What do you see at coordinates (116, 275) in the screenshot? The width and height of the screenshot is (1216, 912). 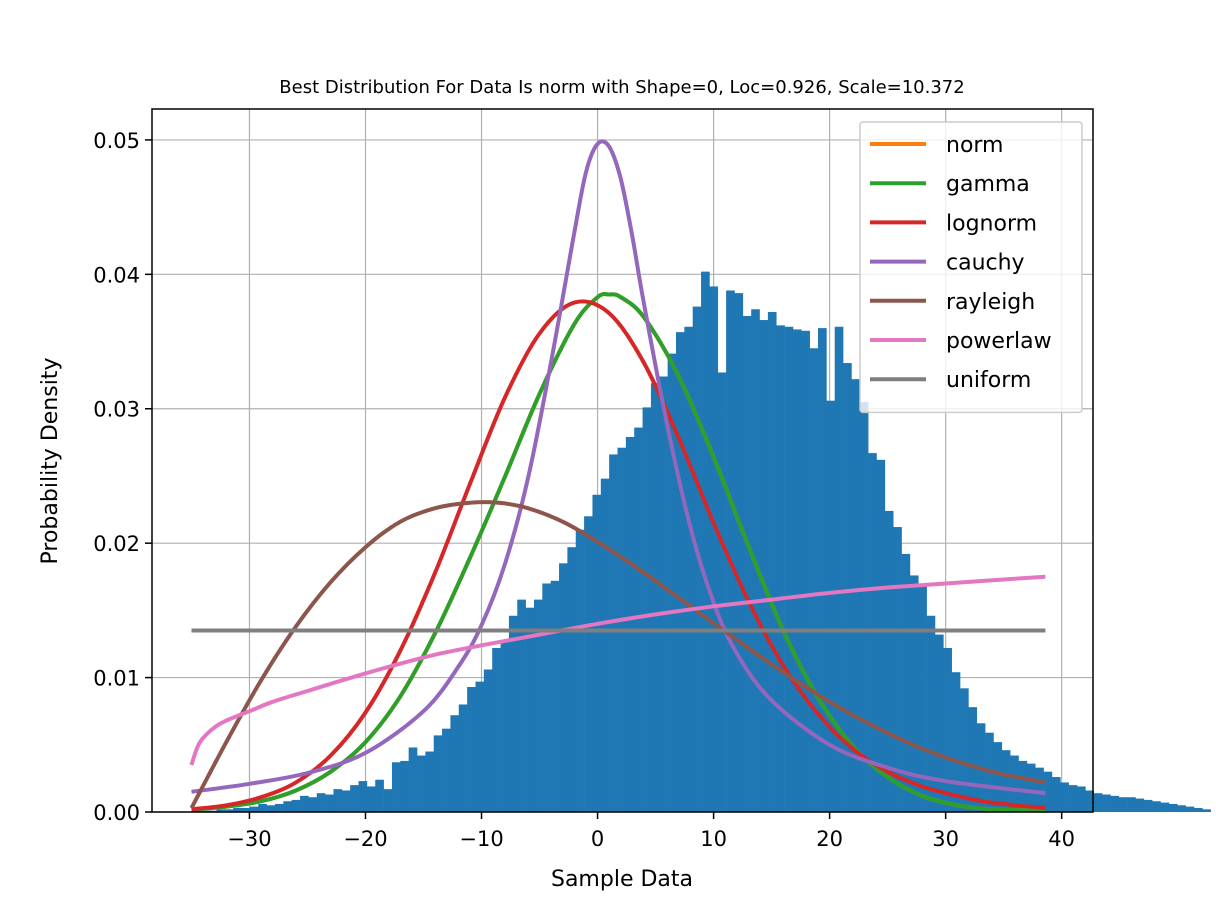 I see `y-tick-label: 0.04` at bounding box center [116, 275].